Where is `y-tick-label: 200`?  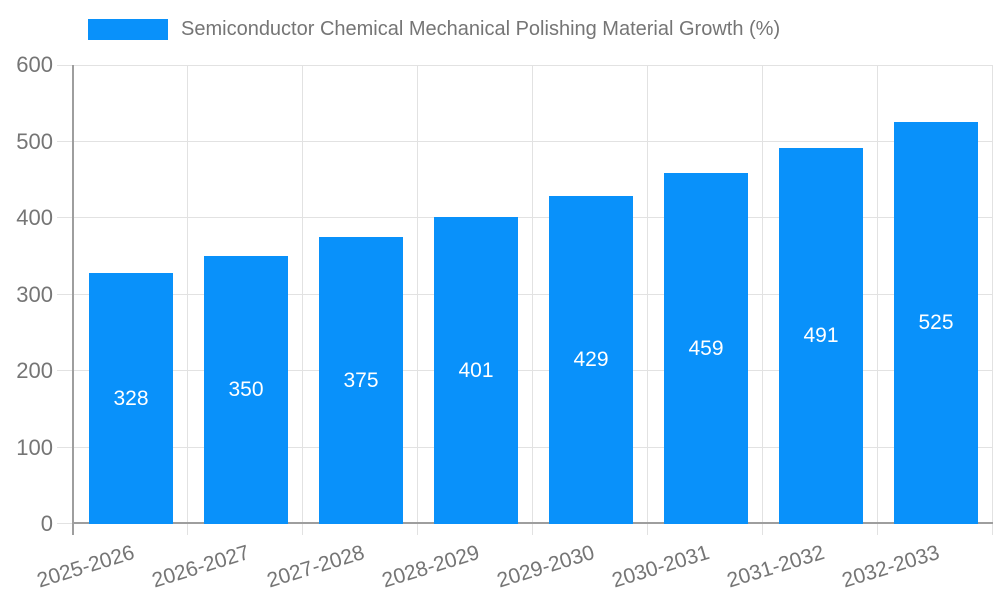
y-tick-label: 200 is located at coordinates (34, 370).